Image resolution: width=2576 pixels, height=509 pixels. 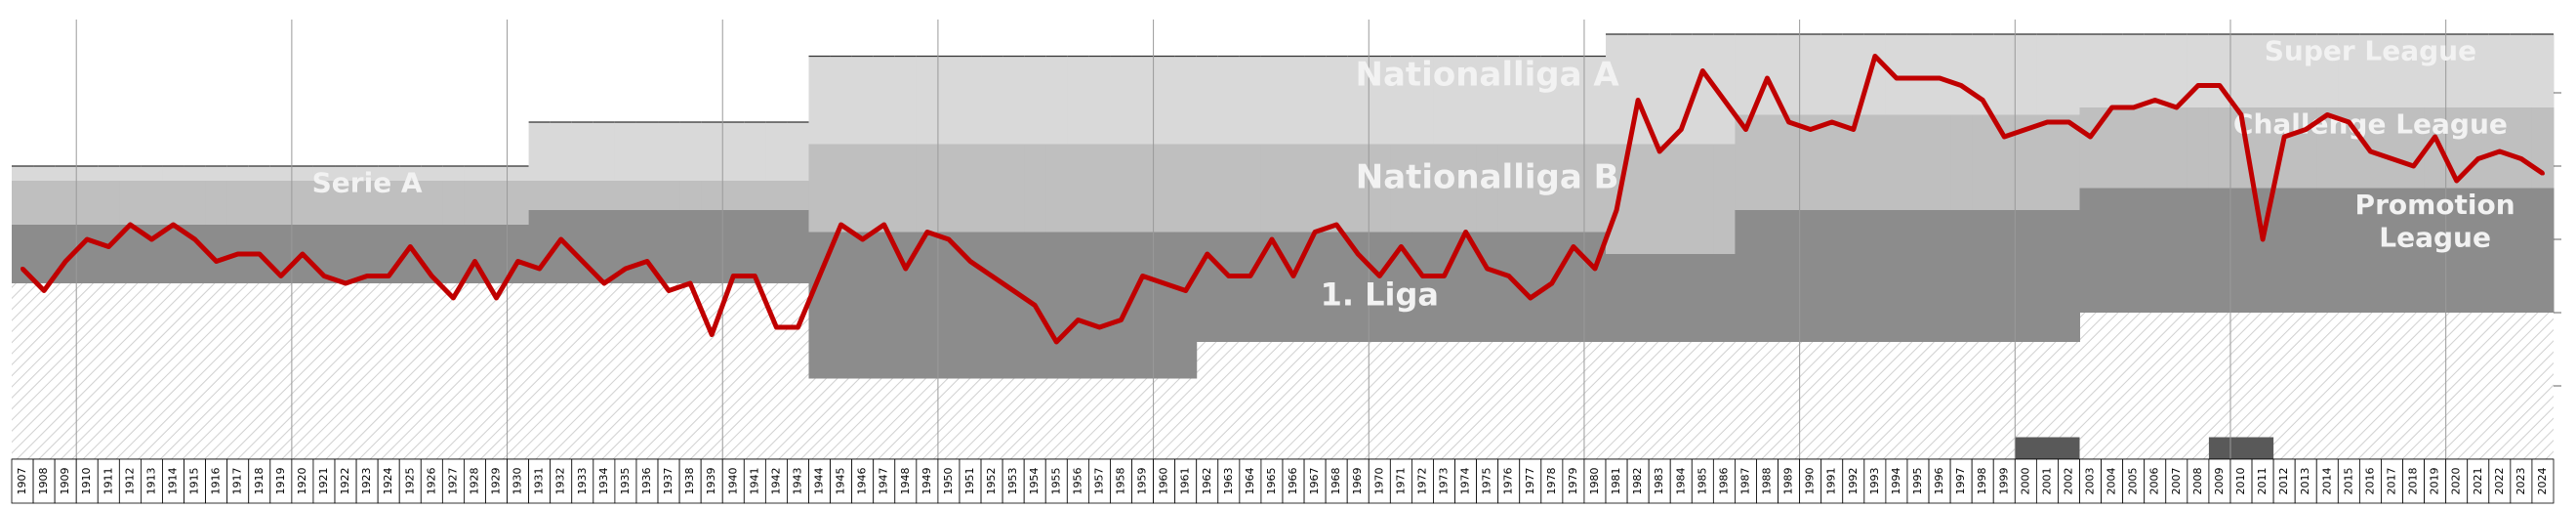 I want to click on x-tick-label: 1971, so click(x=1400, y=481).